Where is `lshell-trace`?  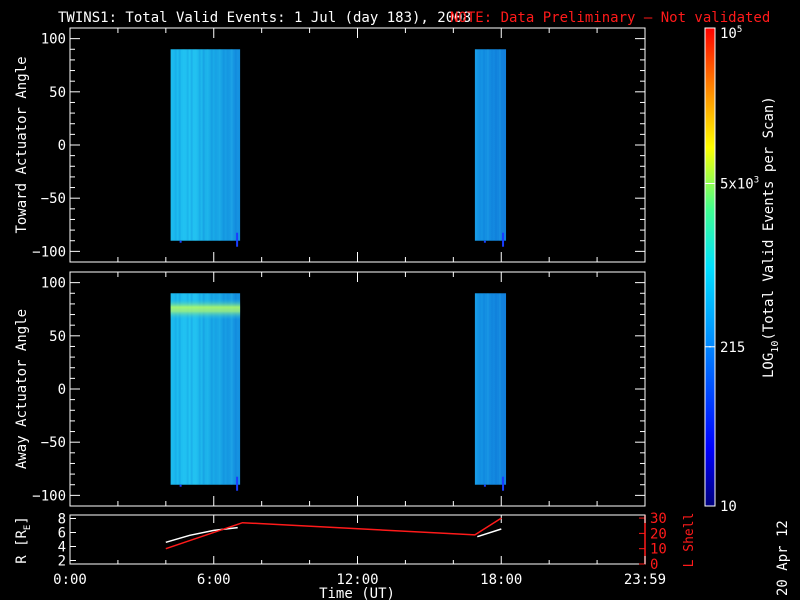 lshell-trace is located at coordinates (333, 533).